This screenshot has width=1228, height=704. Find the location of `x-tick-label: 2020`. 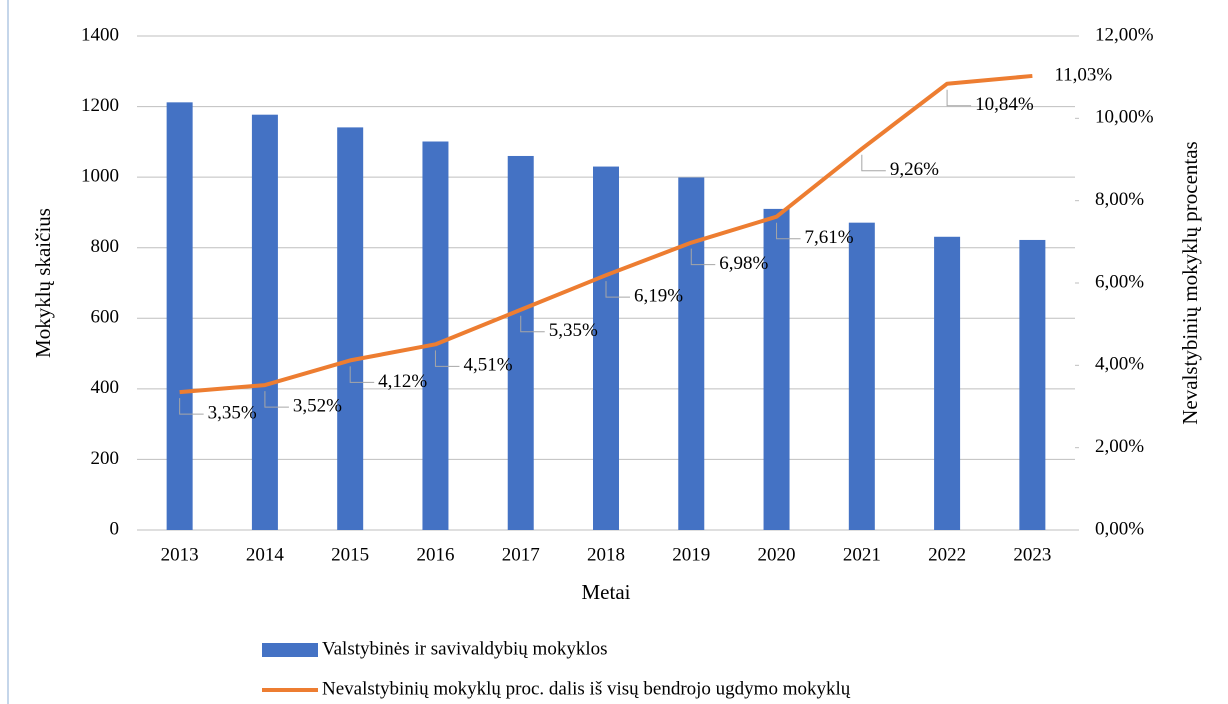

x-tick-label: 2020 is located at coordinates (777, 554).